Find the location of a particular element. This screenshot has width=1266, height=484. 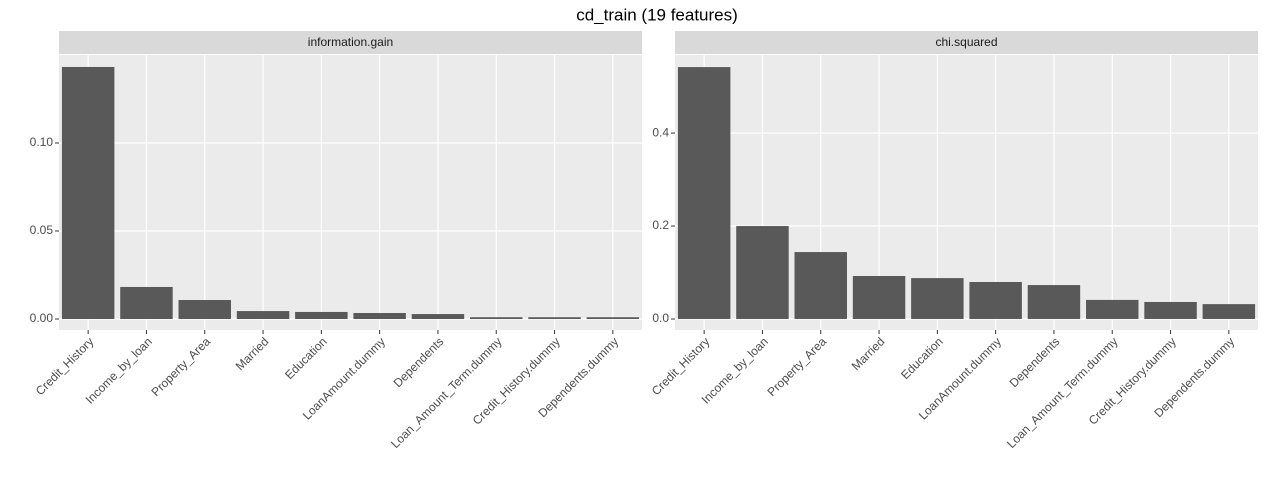

panel-title: information.gain is located at coordinates (350, 42).